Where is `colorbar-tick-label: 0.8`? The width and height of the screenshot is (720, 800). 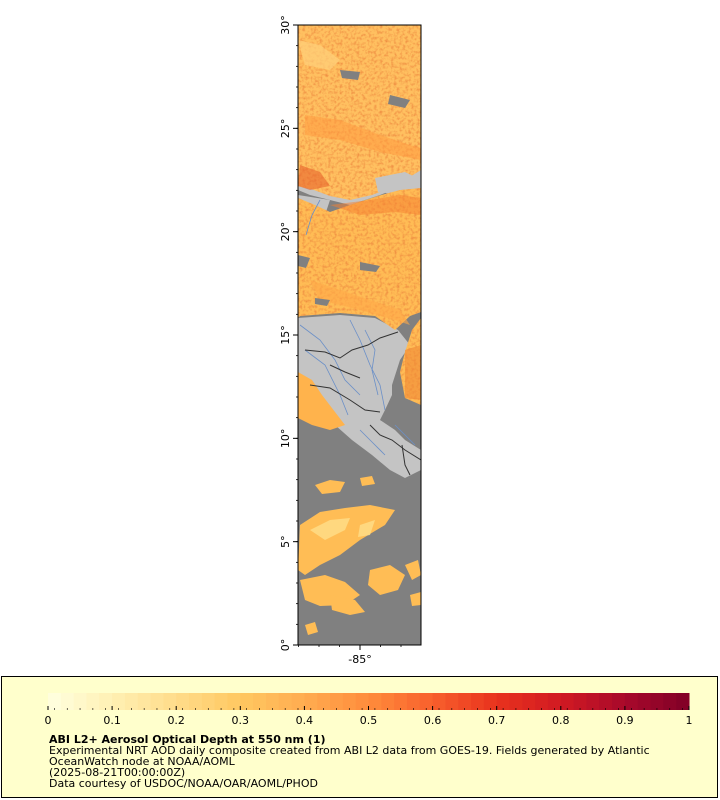 colorbar-tick-label: 0.8 is located at coordinates (561, 720).